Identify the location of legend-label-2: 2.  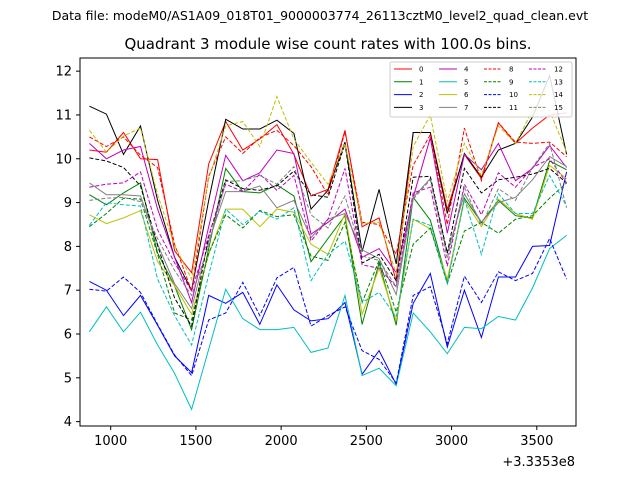
(421, 95).